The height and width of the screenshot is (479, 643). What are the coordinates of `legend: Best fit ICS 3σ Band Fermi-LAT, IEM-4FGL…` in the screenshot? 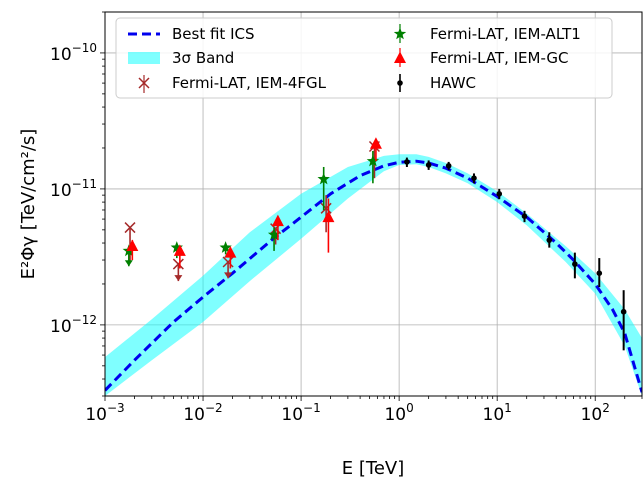 It's located at (364, 58).